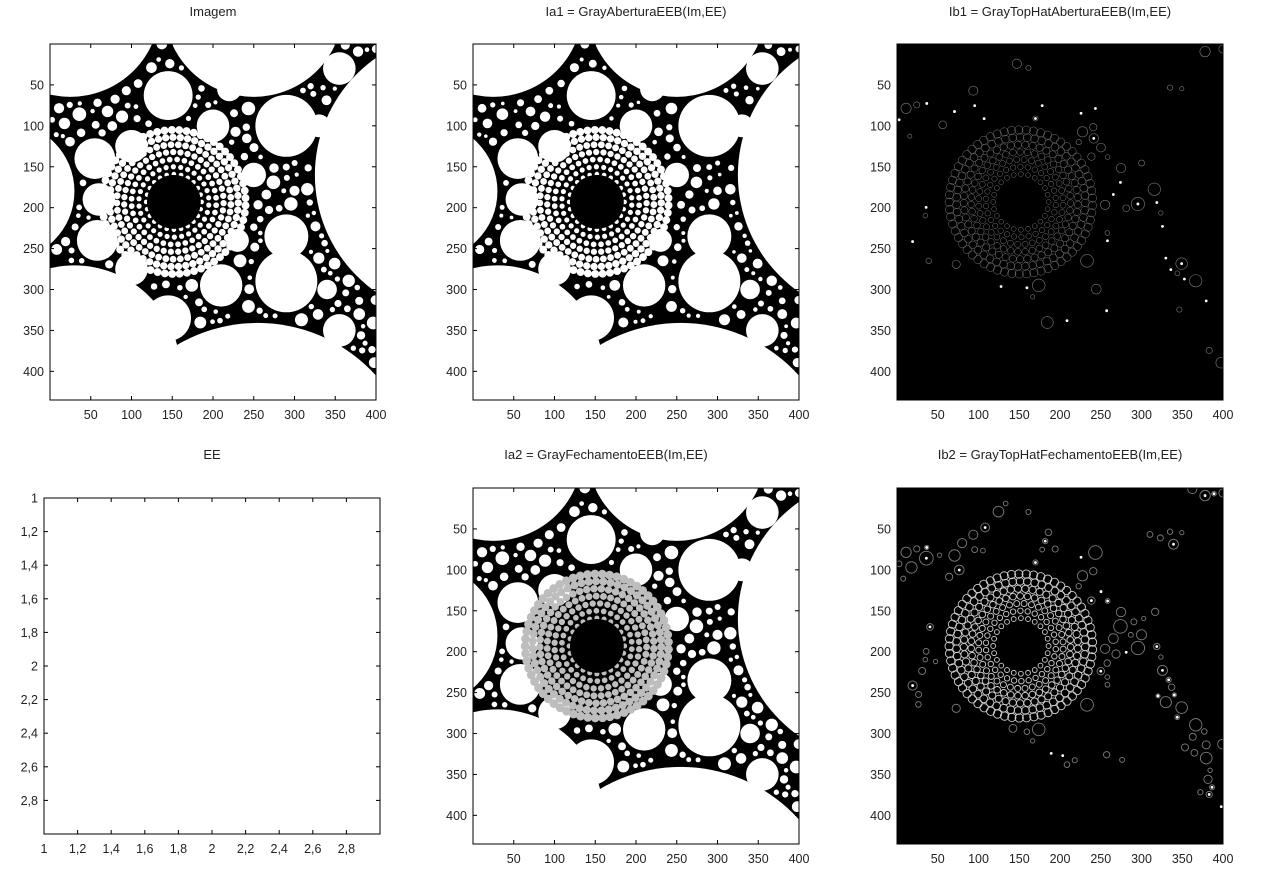  Describe the element at coordinates (1060, 222) in the screenshot. I see `image-background` at that location.